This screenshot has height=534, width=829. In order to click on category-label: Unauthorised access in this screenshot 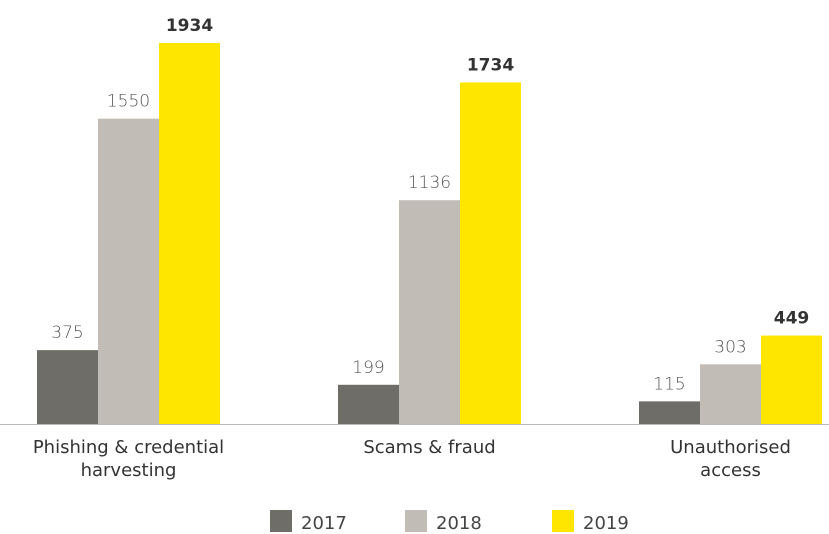, I will do `click(730, 459)`.